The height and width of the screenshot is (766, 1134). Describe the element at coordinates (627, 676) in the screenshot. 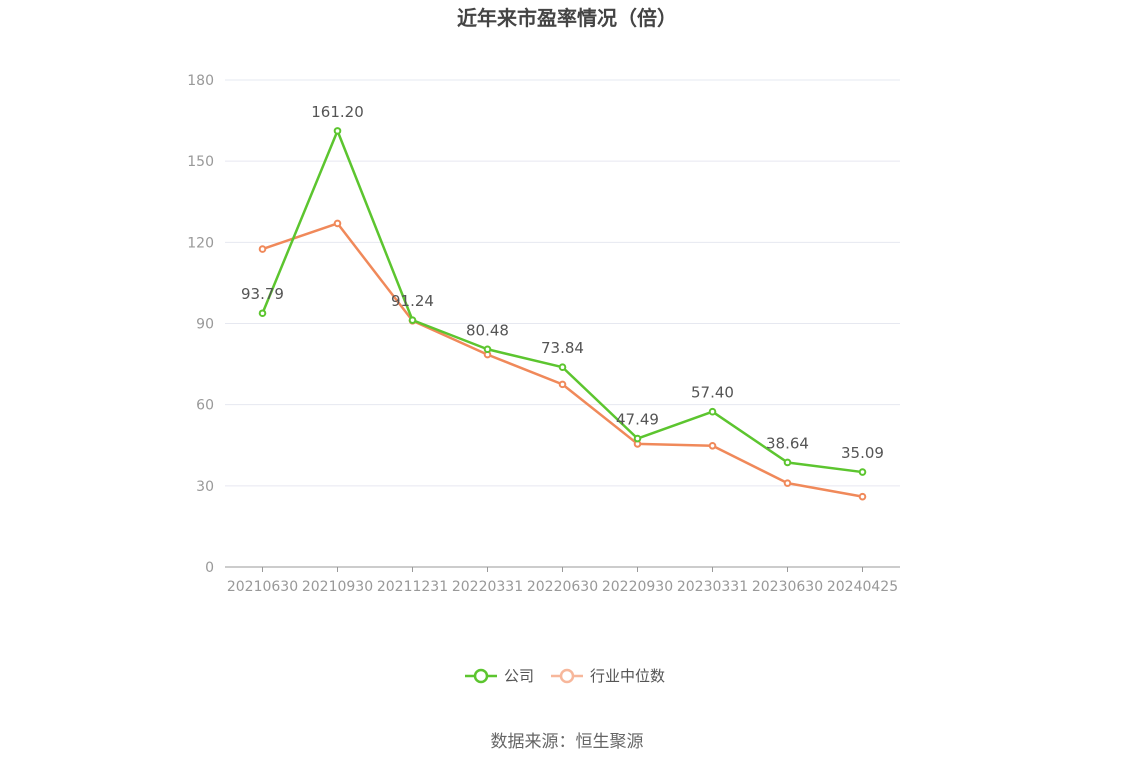

I see `legend-label: 行业中位数` at that location.